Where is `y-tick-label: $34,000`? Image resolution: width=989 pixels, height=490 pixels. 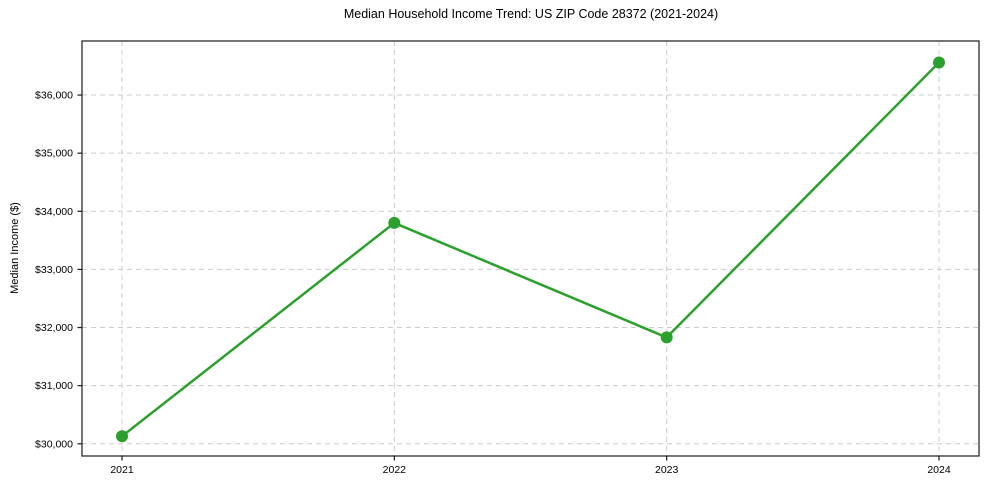
y-tick-label: $34,000 is located at coordinates (54, 212).